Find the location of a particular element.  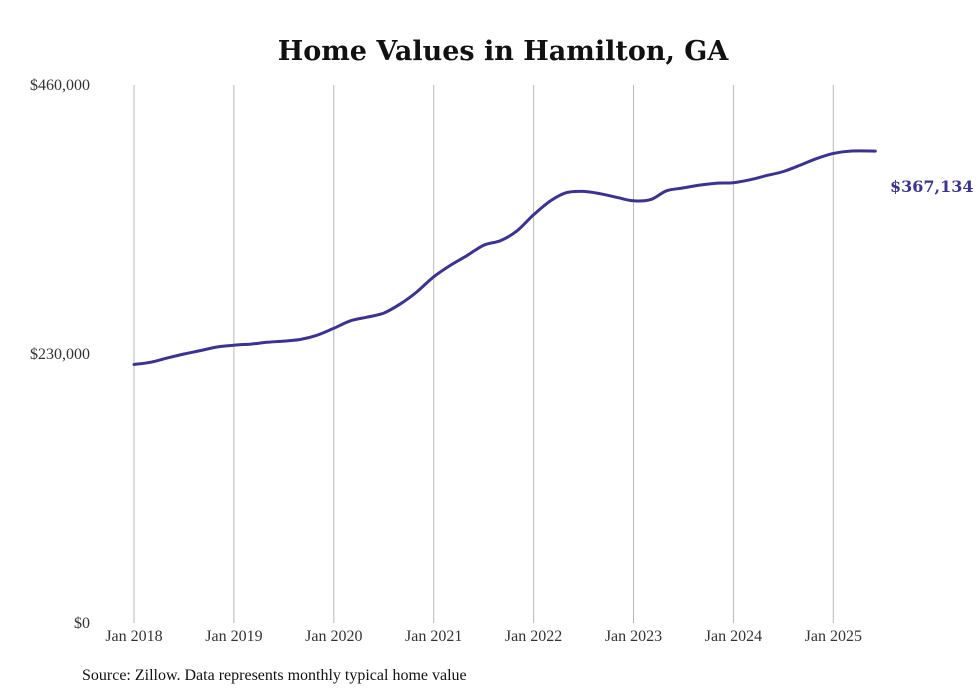

y-tick-label: $0 is located at coordinates (82, 623).